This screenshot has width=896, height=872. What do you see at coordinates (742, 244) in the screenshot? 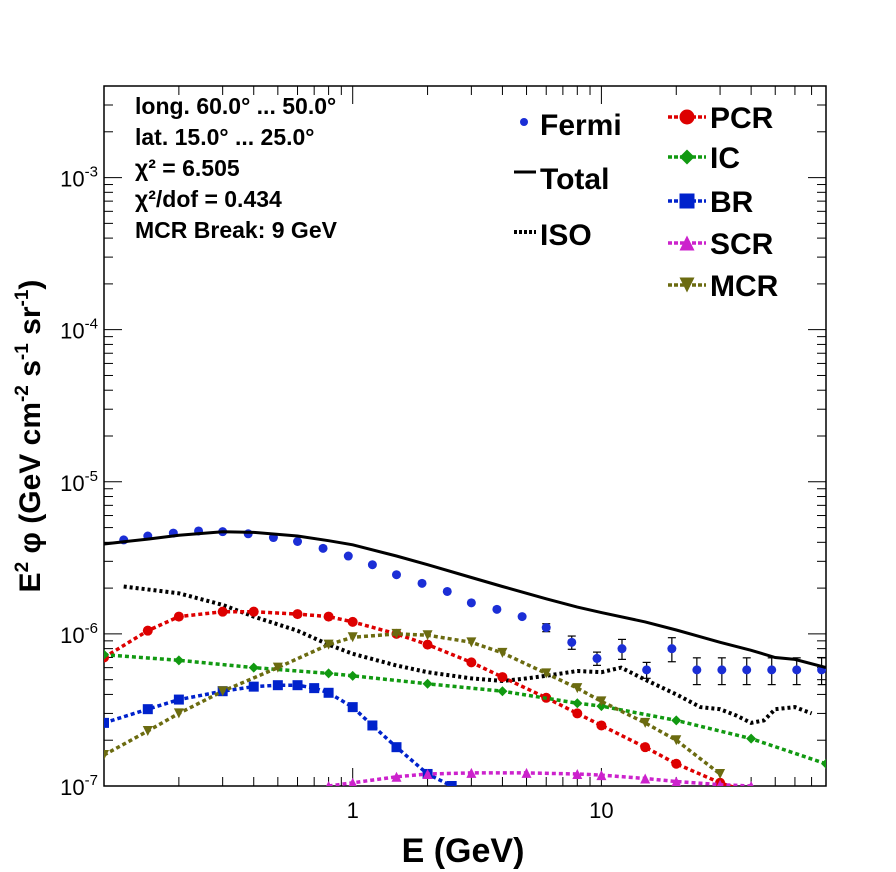
I see `legend-label-scr: SCR` at bounding box center [742, 244].